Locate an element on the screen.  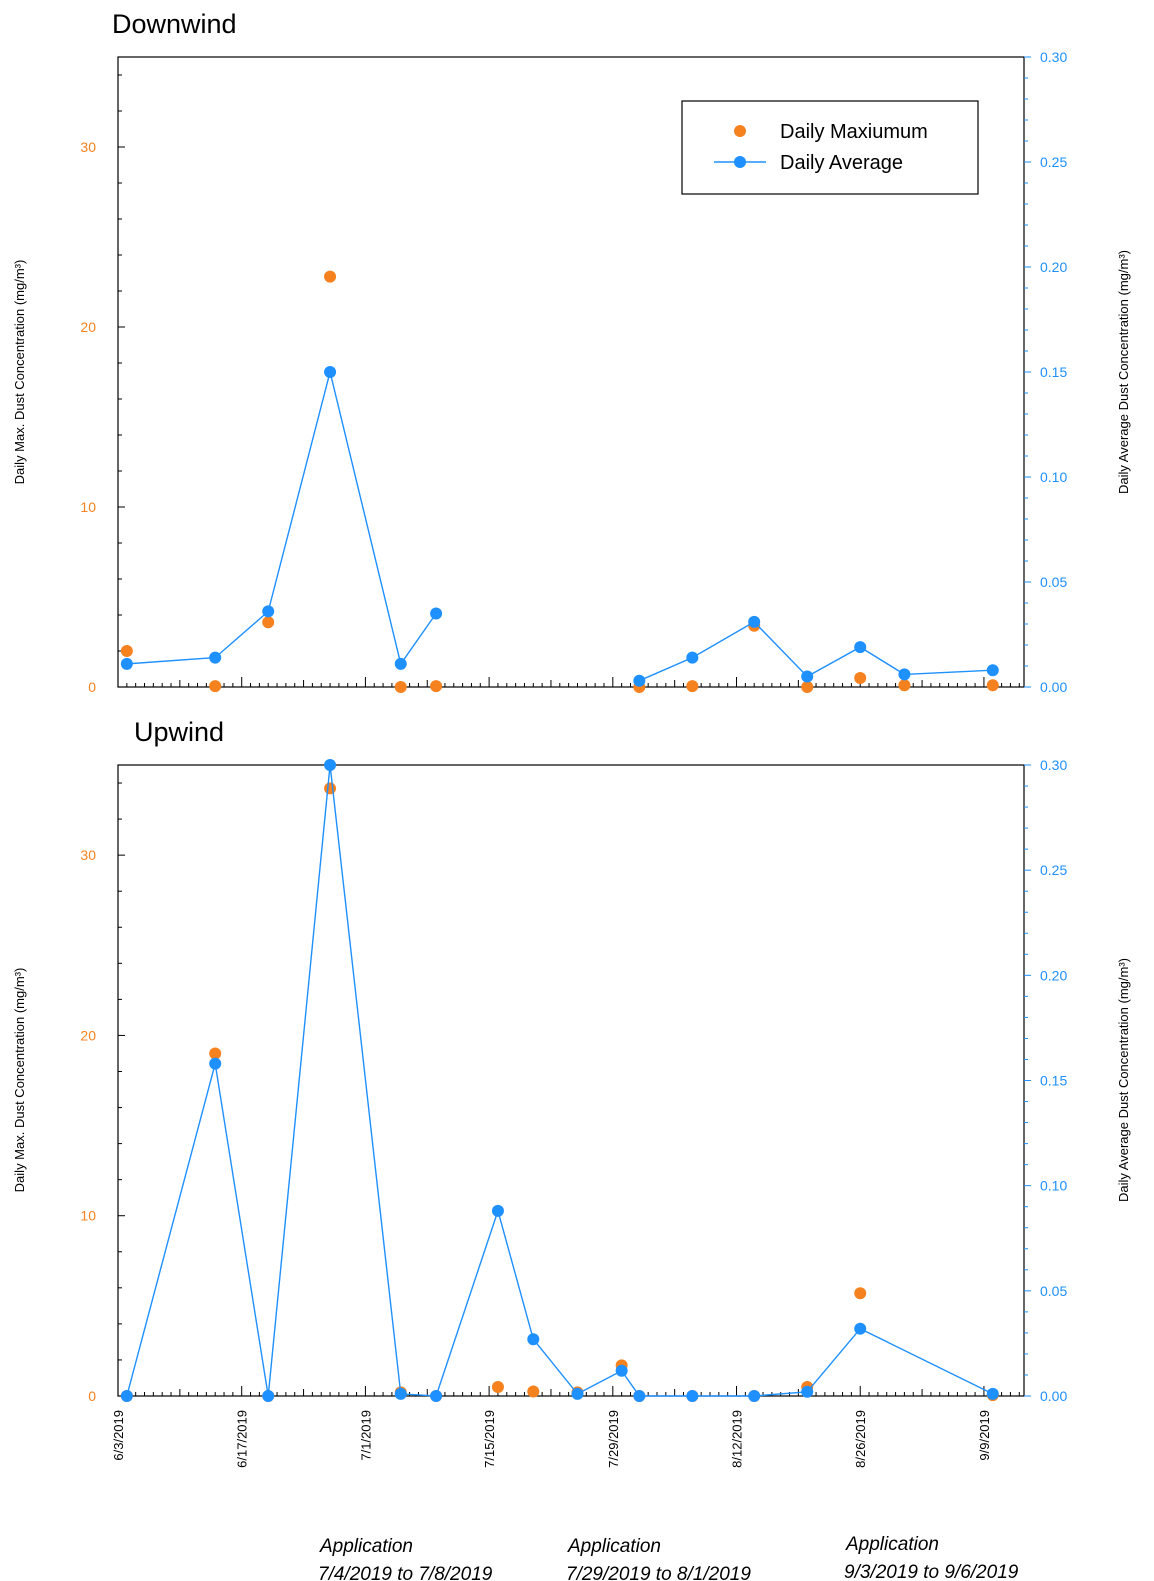
downwind-right-tick-label: 0.05 is located at coordinates (1053, 582).